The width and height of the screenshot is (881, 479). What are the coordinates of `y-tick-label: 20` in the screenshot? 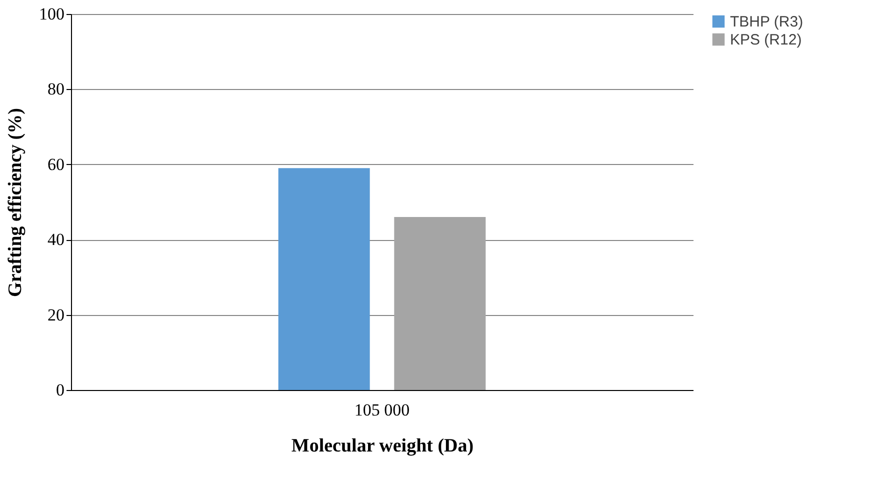 It's located at (56, 314).